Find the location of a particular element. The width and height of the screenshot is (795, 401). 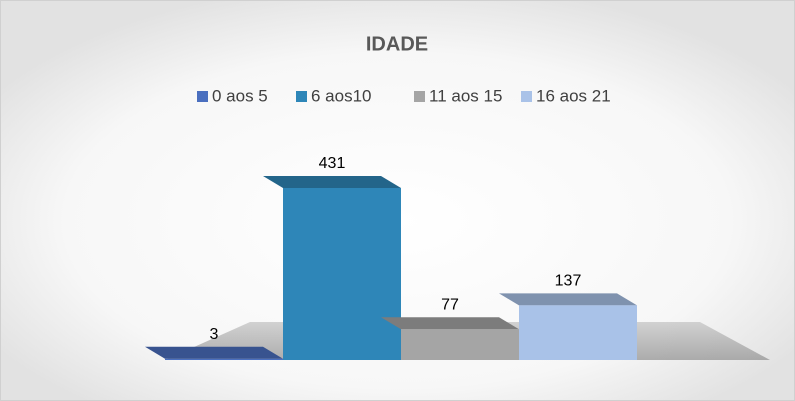

legend-label: 0 aos 5 is located at coordinates (240, 95).